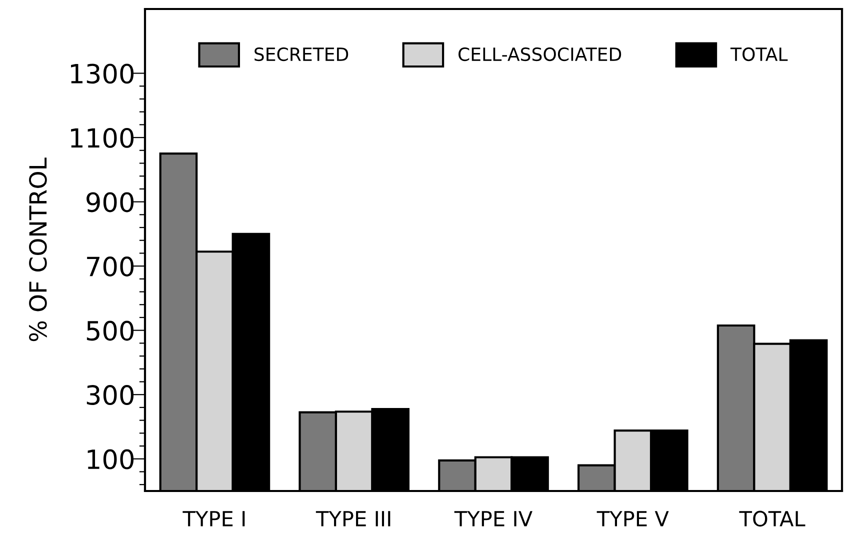 The height and width of the screenshot is (544, 844). What do you see at coordinates (772, 518) in the screenshot?
I see `x-tick-label: TOTAL` at bounding box center [772, 518].